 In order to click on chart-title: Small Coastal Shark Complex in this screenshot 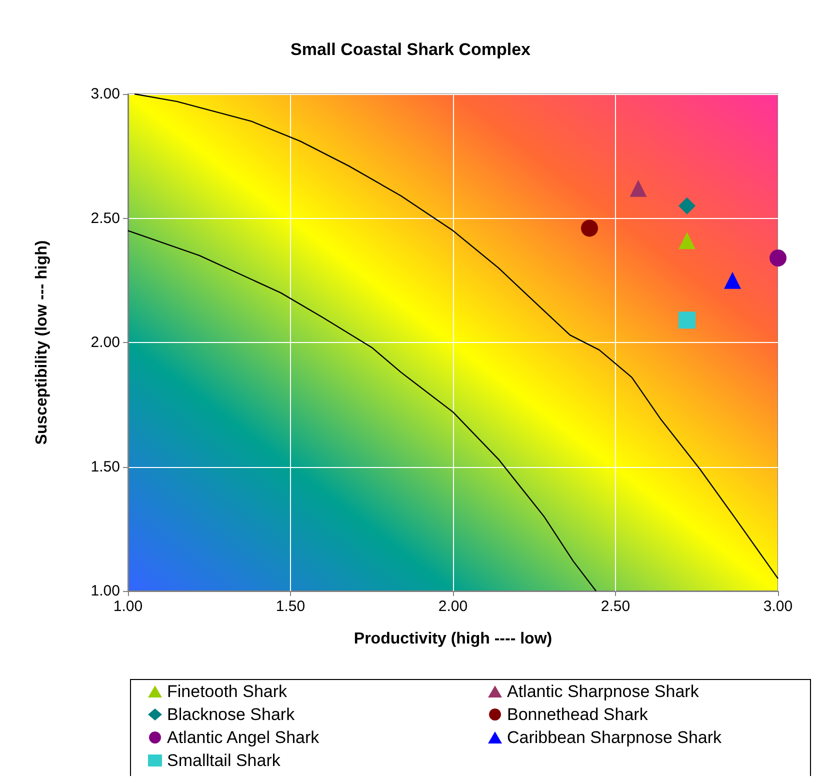, I will do `click(411, 49)`.